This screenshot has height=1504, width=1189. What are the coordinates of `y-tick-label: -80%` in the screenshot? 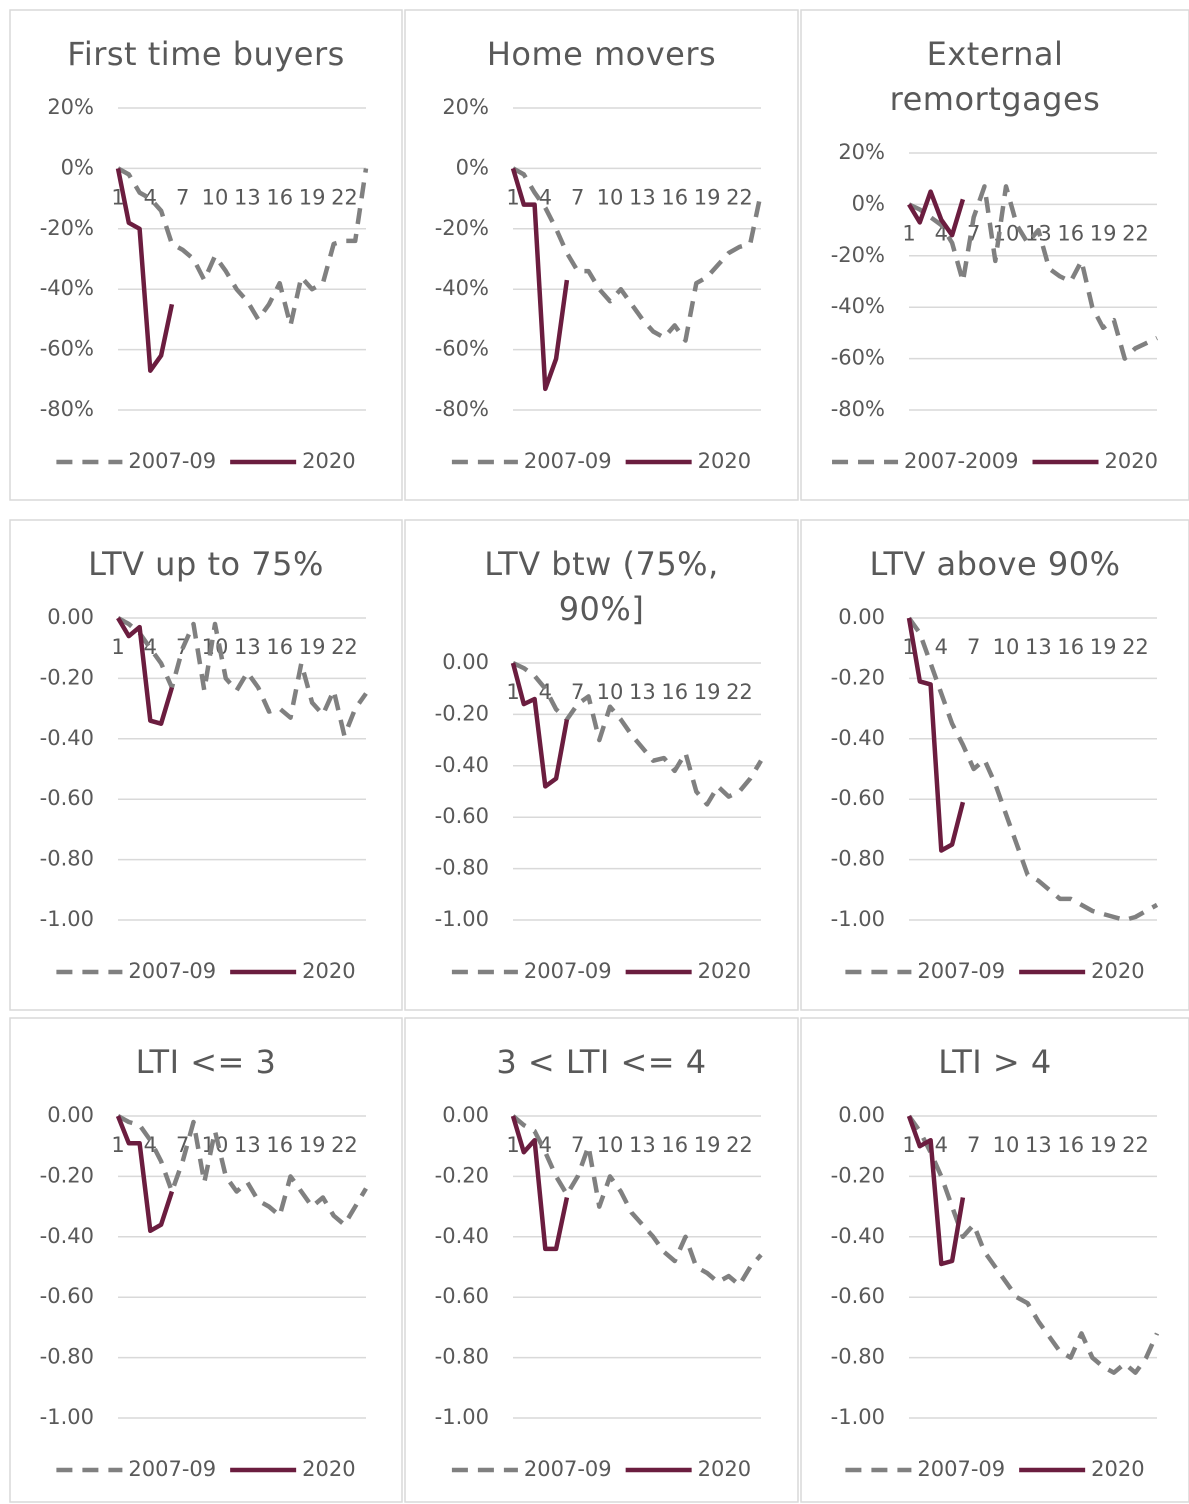 It's located at (462, 409).